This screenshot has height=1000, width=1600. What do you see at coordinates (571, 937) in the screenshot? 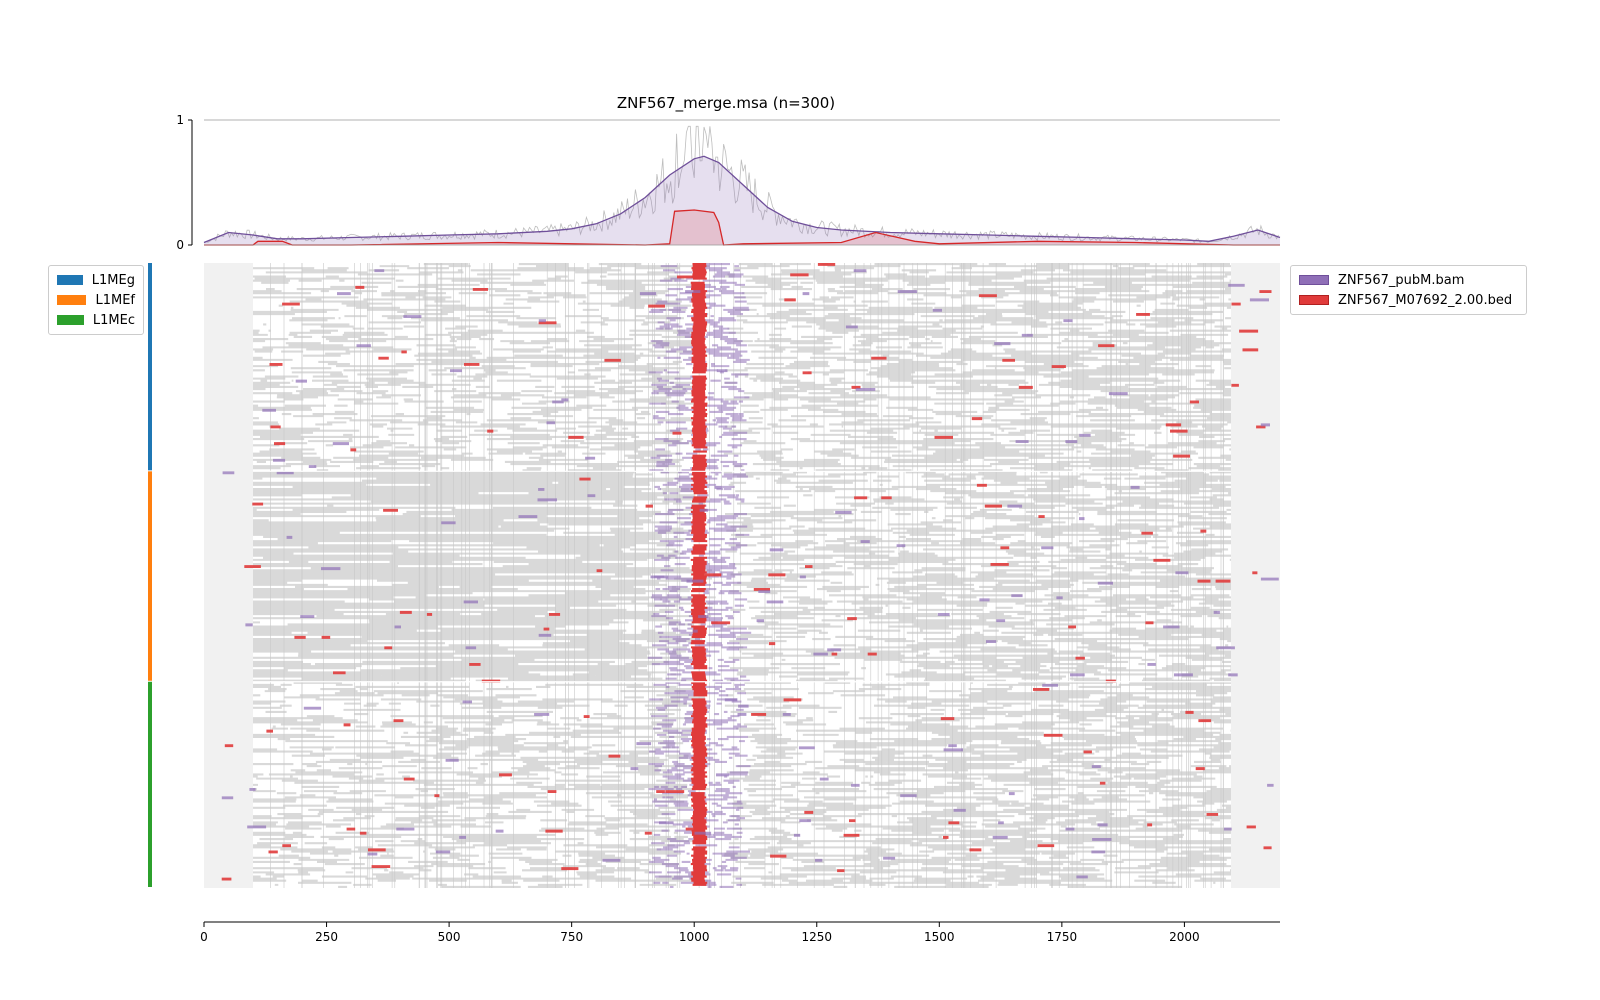
I see `x-tick-label: 750` at bounding box center [571, 937].